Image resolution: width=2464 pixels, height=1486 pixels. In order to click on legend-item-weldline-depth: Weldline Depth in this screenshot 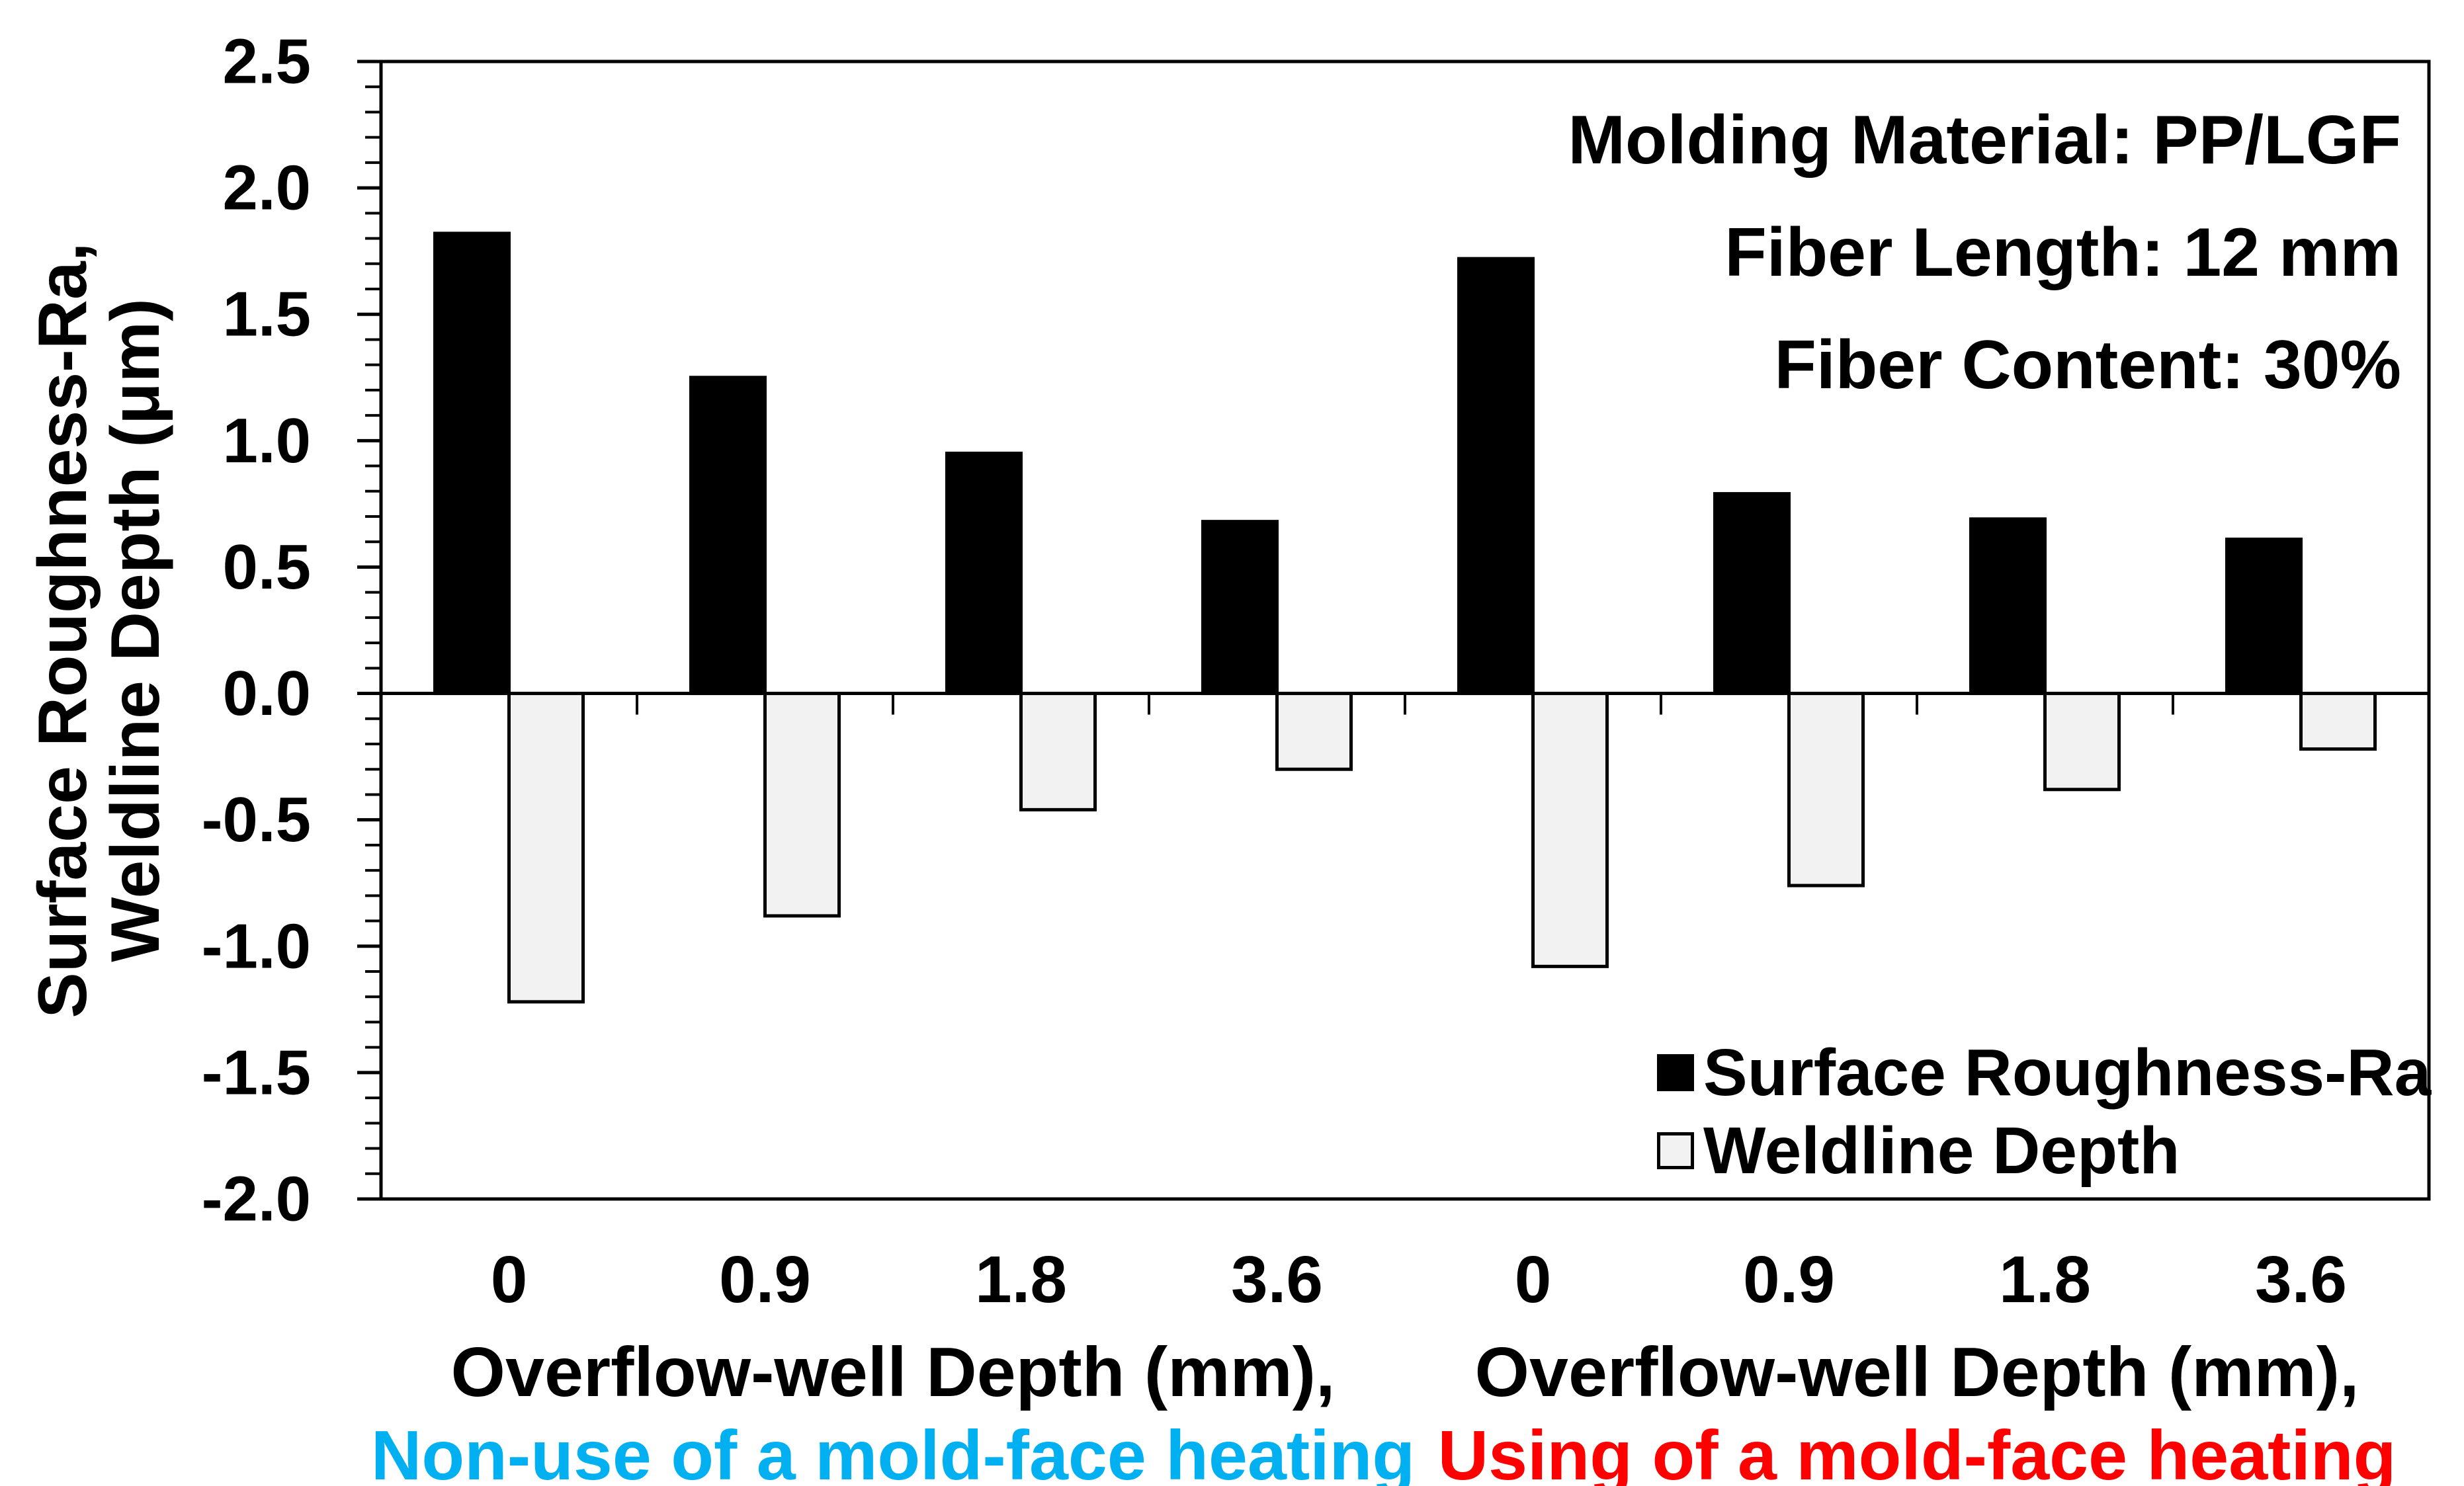, I will do `click(2044, 1151)`.